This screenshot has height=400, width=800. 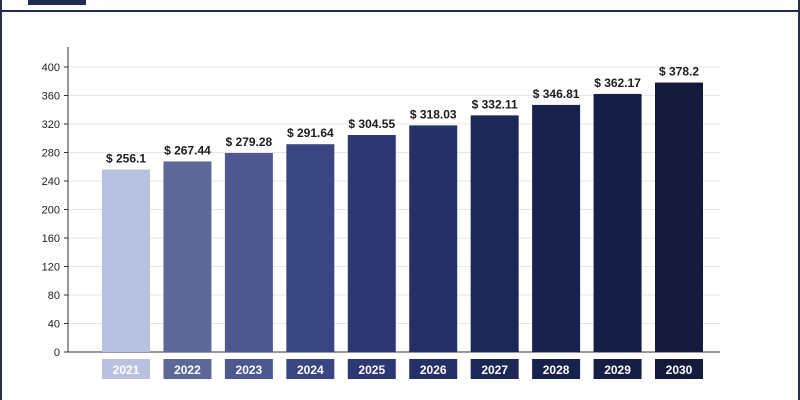 What do you see at coordinates (310, 133) in the screenshot?
I see `value-label-2024: $ 291.64` at bounding box center [310, 133].